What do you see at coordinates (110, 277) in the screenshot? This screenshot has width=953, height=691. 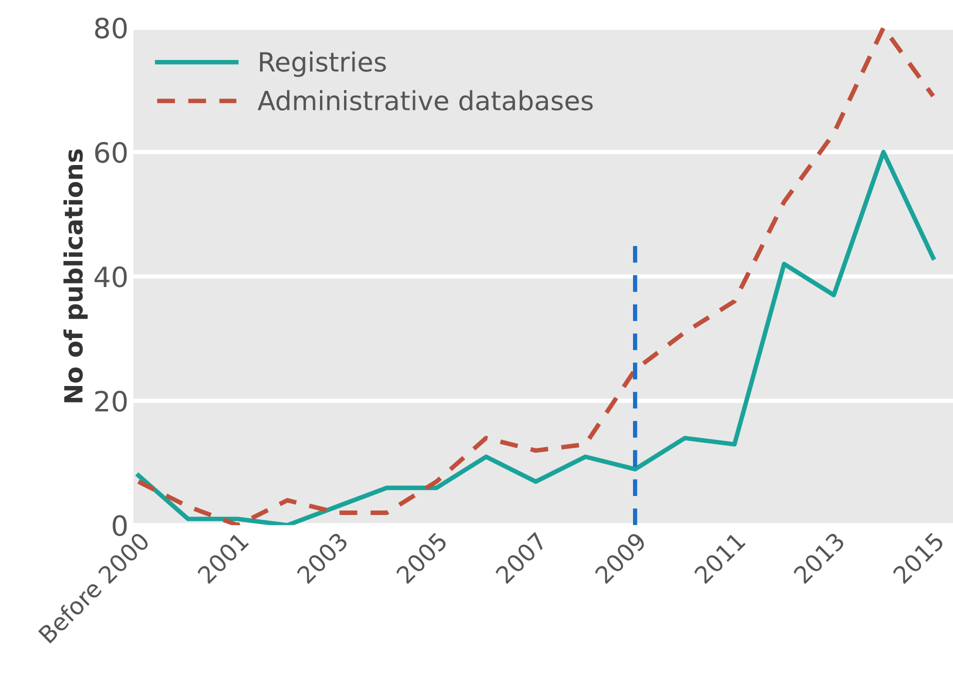 I see `y-tick-label: 40` at bounding box center [110, 277].